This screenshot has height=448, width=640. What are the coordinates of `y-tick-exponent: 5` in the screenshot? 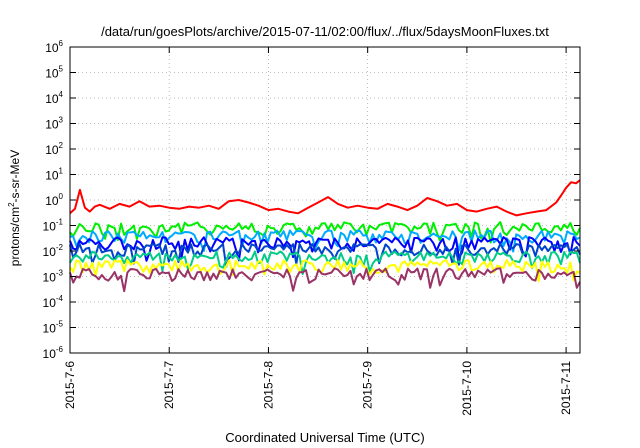 It's located at (61, 69).